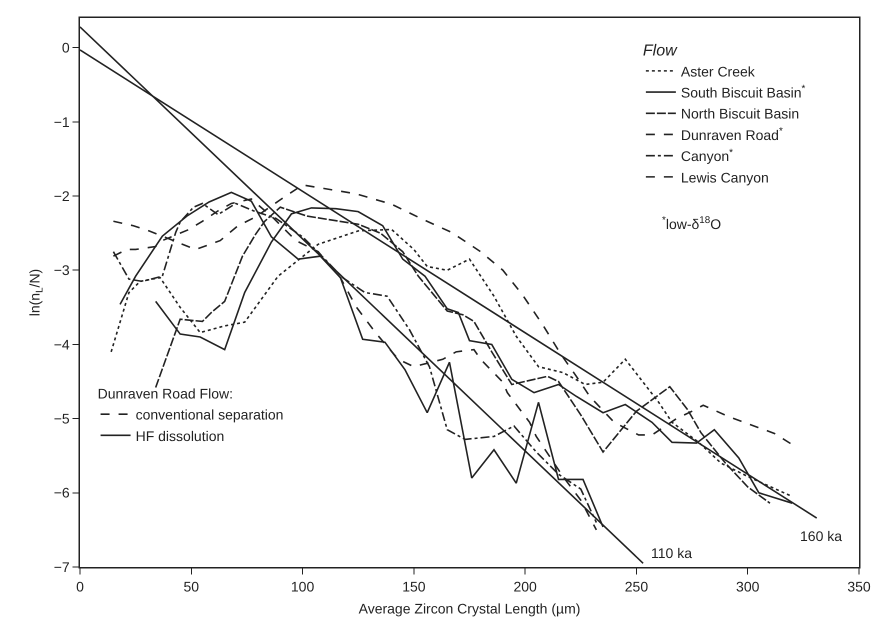  Describe the element at coordinates (660, 51) in the screenshot. I see `legend-title: Flow` at that location.